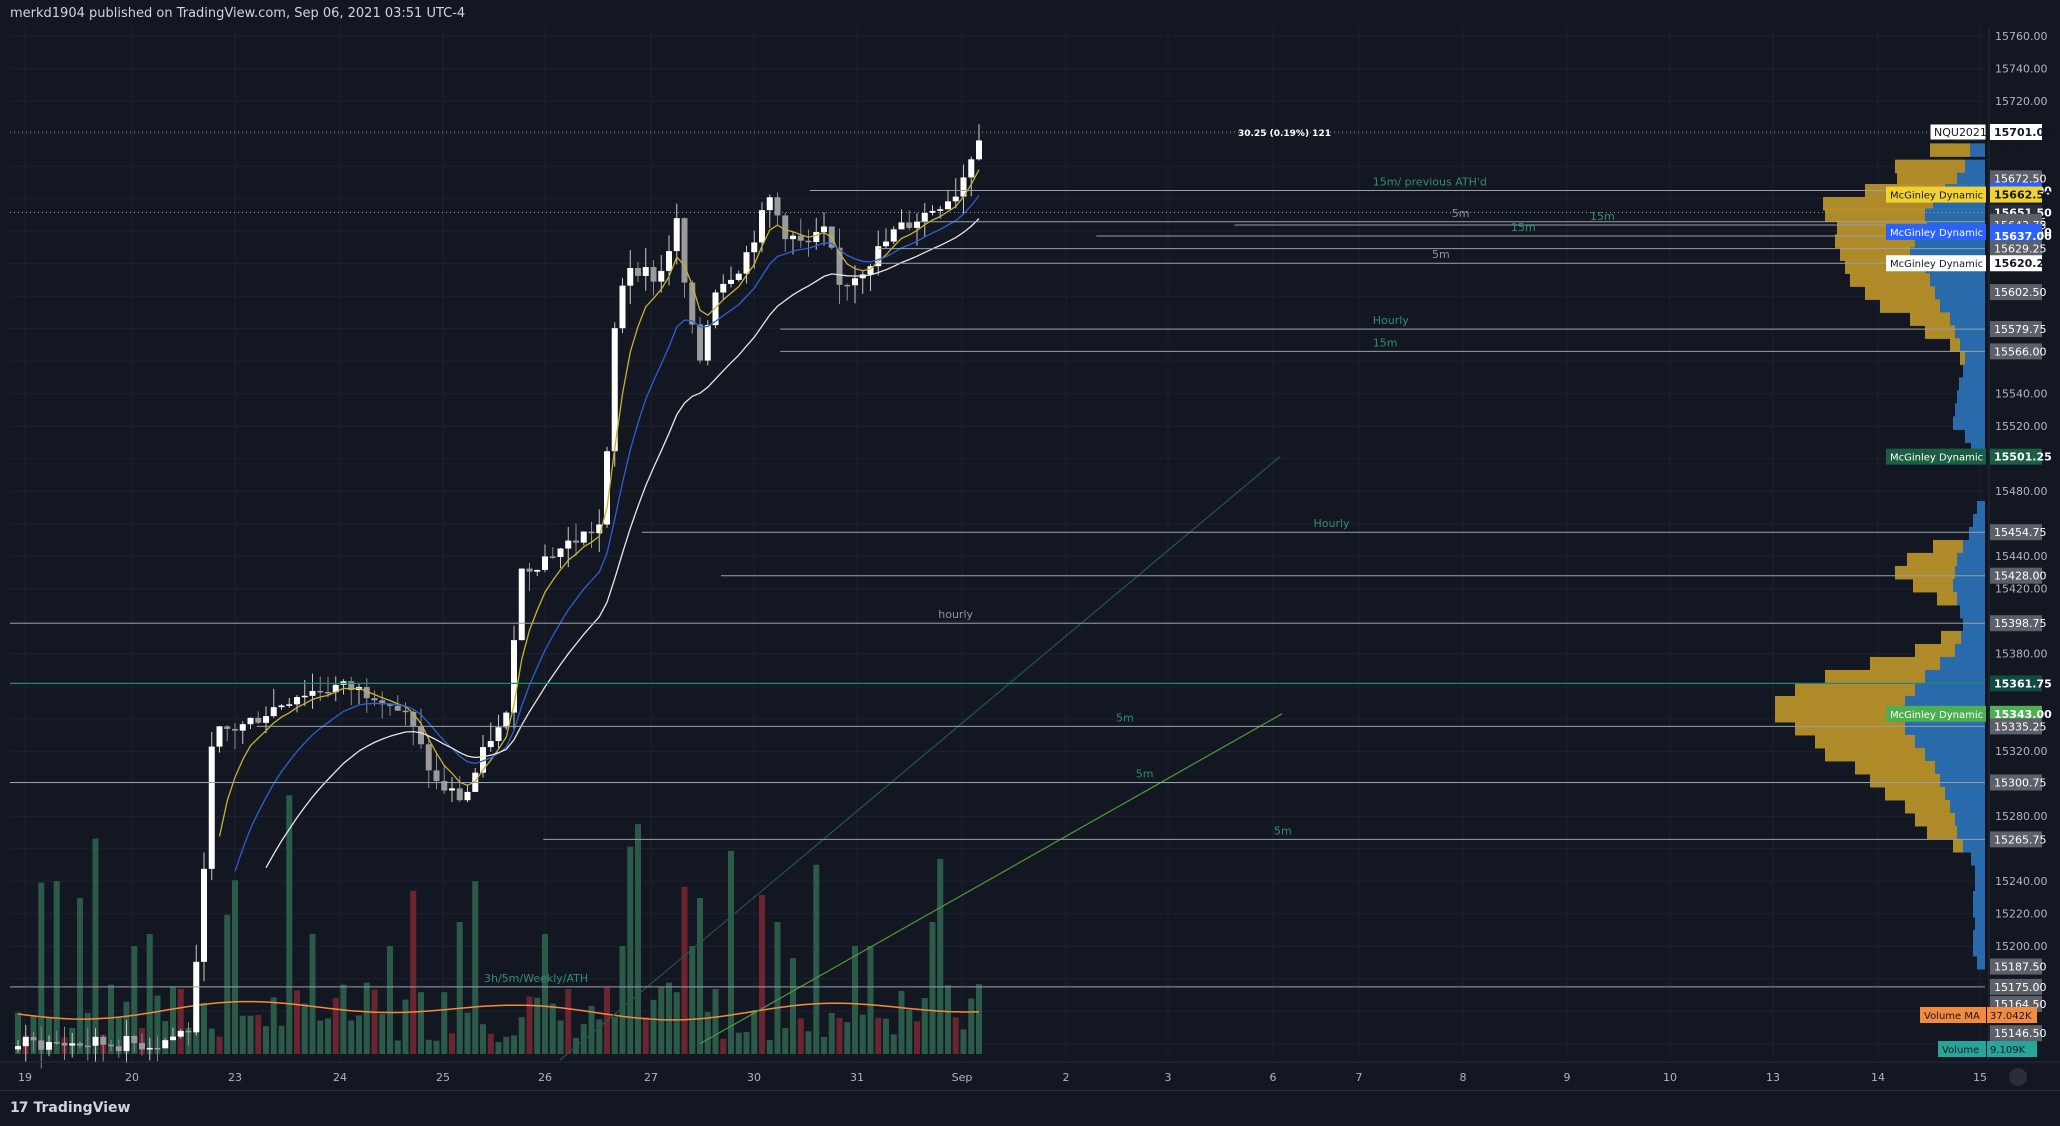 Image resolution: width=2060 pixels, height=1126 pixels. Describe the element at coordinates (2020, 178) in the screenshot. I see `price-tag-label: 15672.50` at that location.